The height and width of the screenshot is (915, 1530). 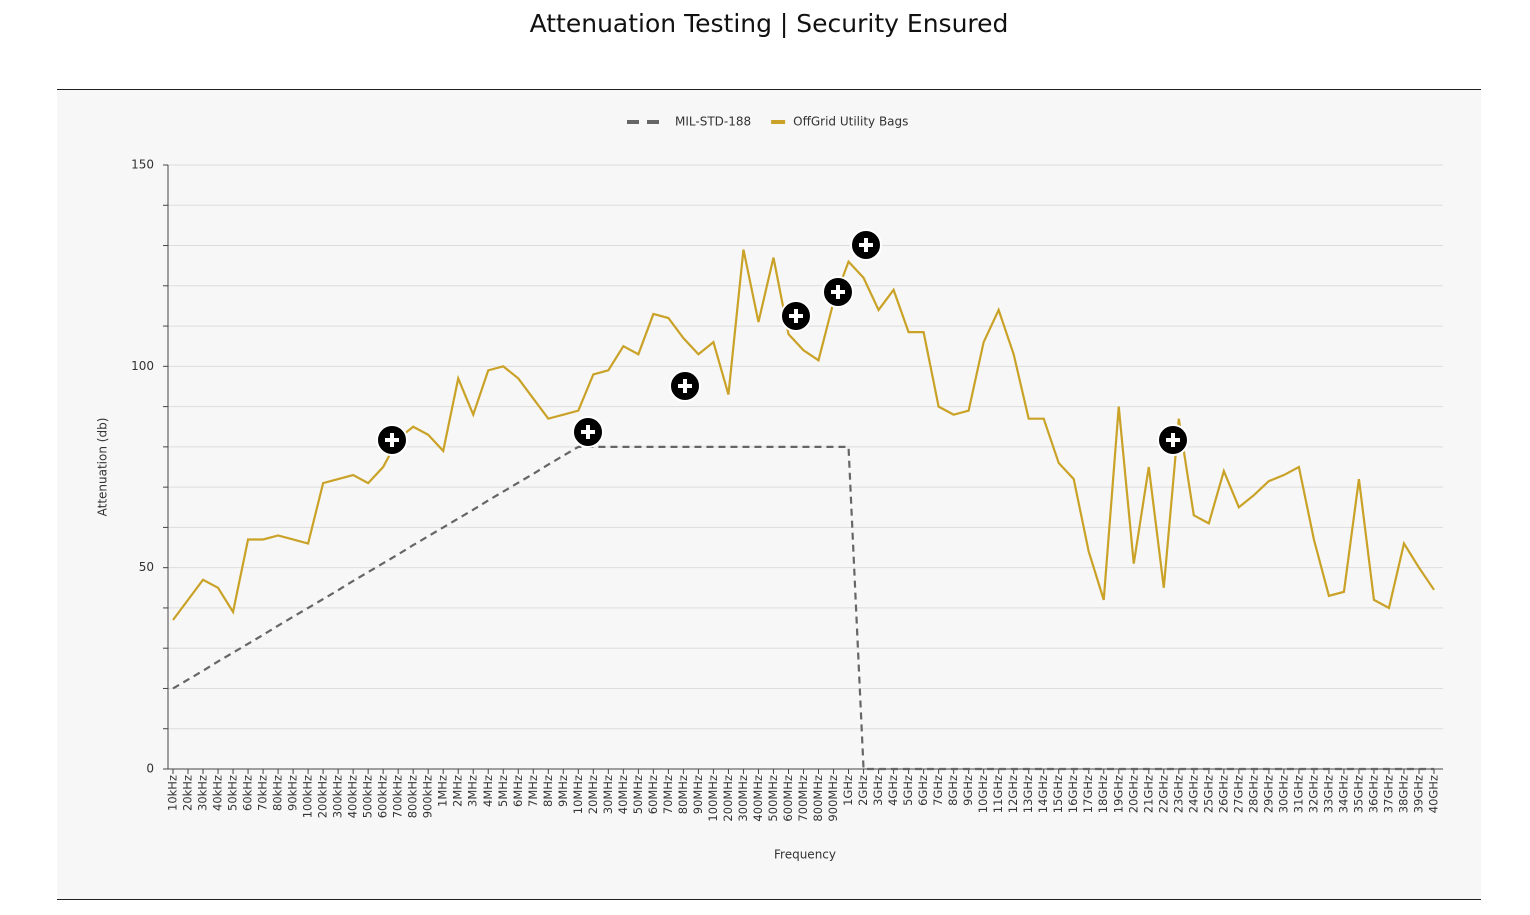 What do you see at coordinates (782, 342) in the screenshot?
I see `hotspots` at bounding box center [782, 342].